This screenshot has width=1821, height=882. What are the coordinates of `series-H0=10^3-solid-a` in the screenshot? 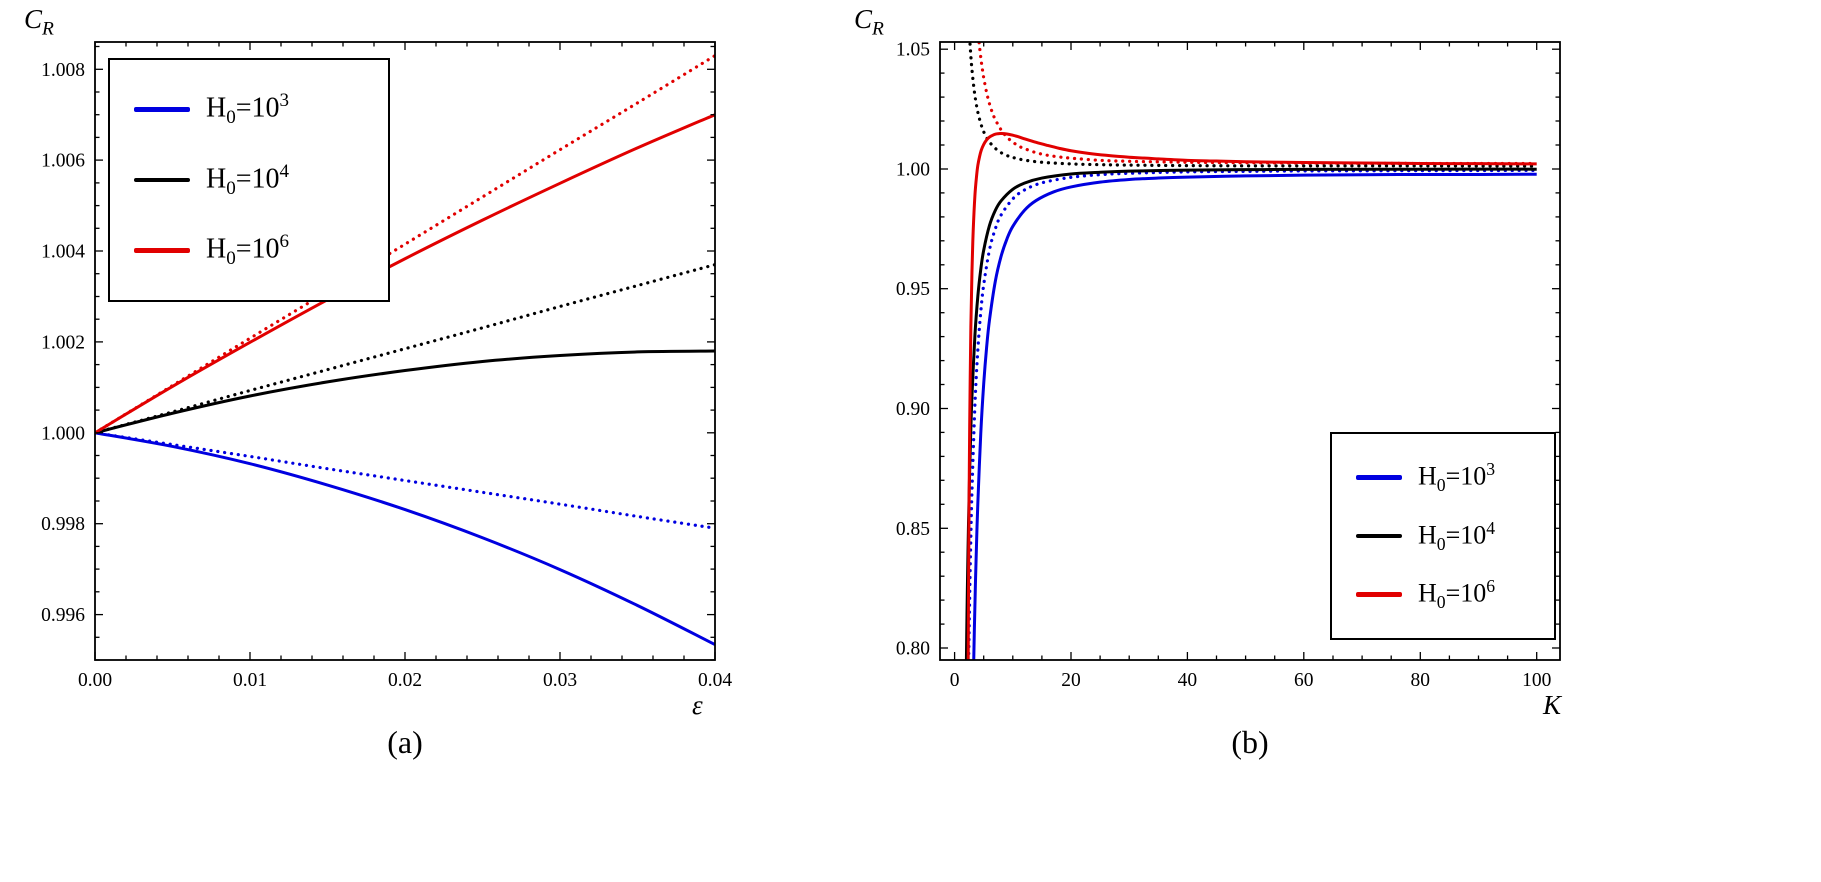 It's located at (405, 538).